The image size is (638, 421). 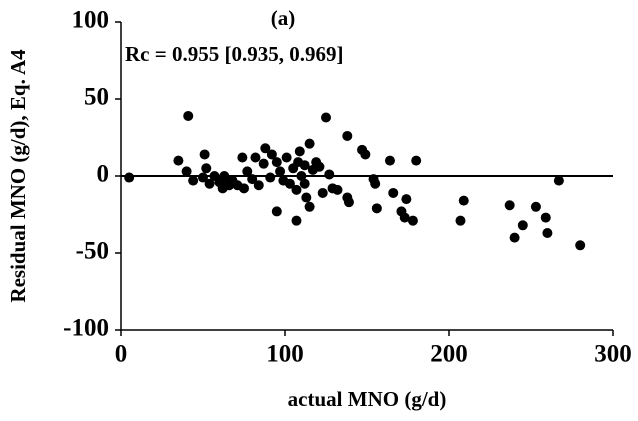 I want to click on x-tick-label: 100, so click(x=285, y=354).